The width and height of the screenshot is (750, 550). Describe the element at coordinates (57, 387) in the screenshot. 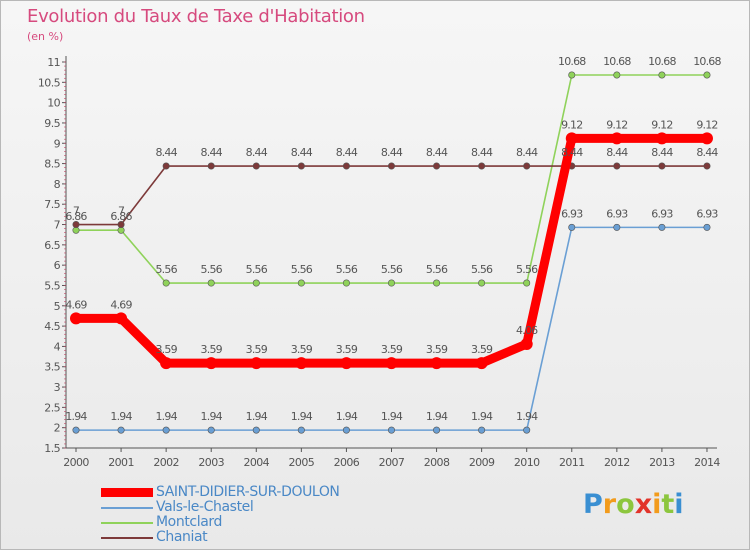

I see `y-tick-label: 3` at that location.